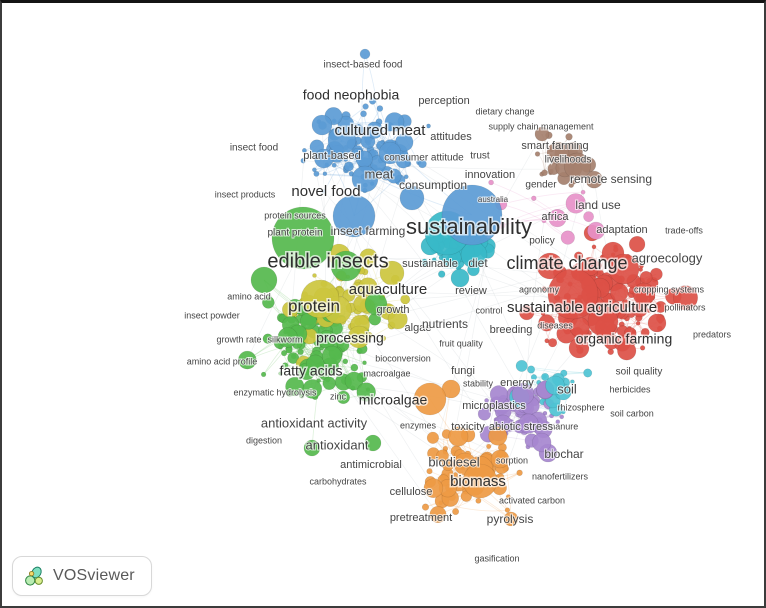 The height and width of the screenshot is (608, 766). I want to click on term-label: perception, so click(443, 101).